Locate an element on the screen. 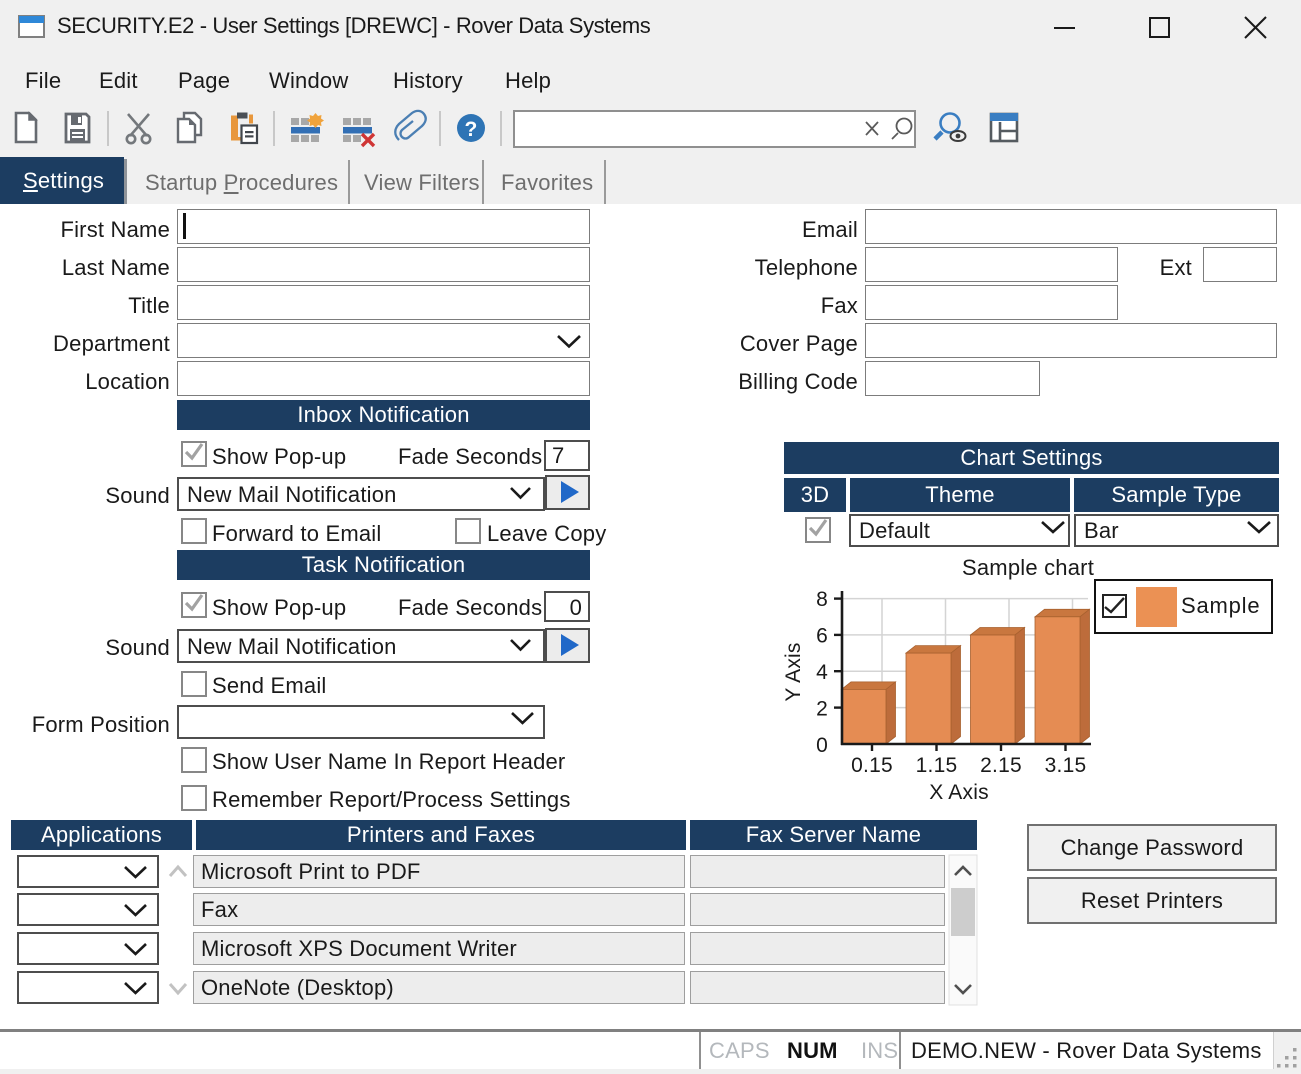 The height and width of the screenshot is (1074, 1301). svg-text: 8 is located at coordinates (822, 599).